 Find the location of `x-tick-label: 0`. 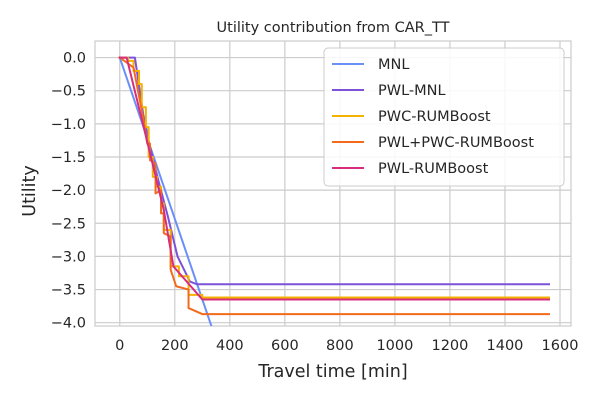

x-tick-label: 0 is located at coordinates (119, 346).